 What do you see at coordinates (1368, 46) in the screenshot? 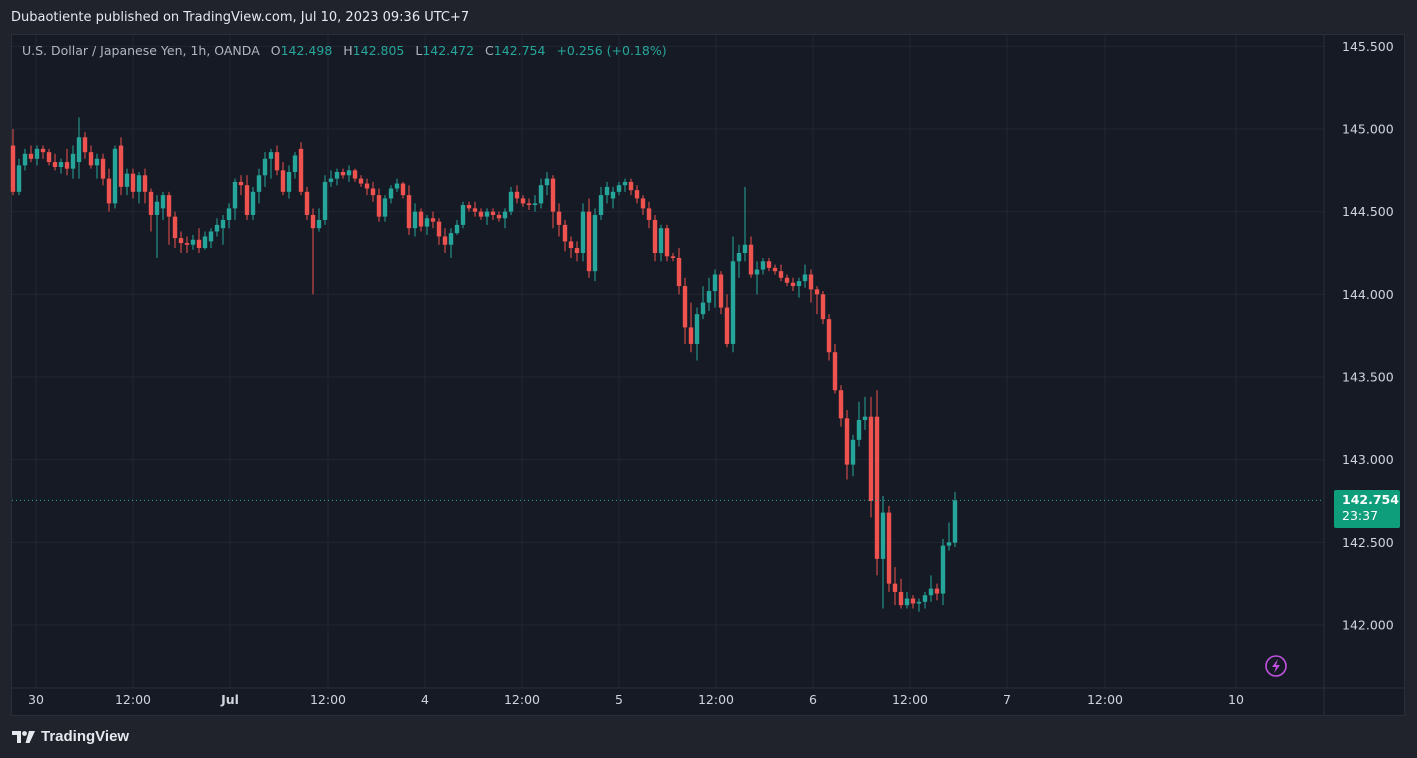
I see `price-tick-label: 145.500` at bounding box center [1368, 46].